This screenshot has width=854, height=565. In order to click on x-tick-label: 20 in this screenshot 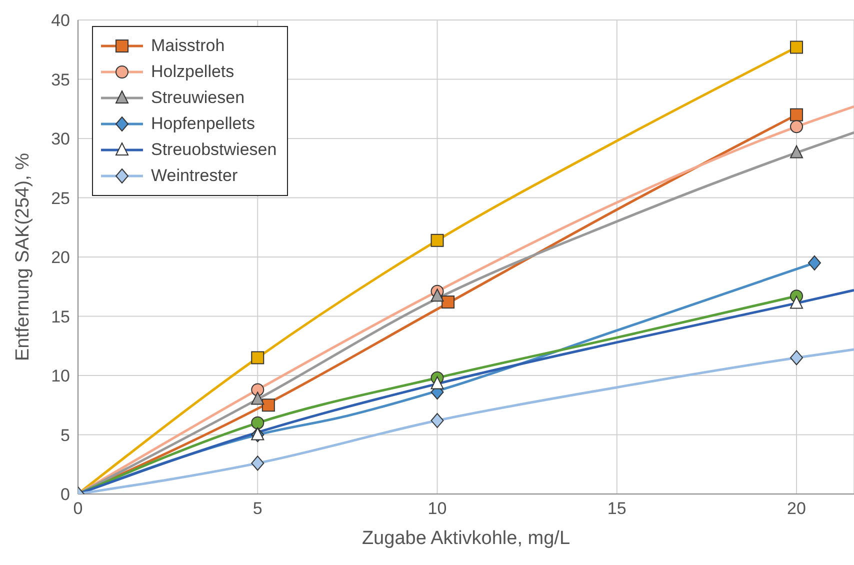, I will do `click(796, 508)`.